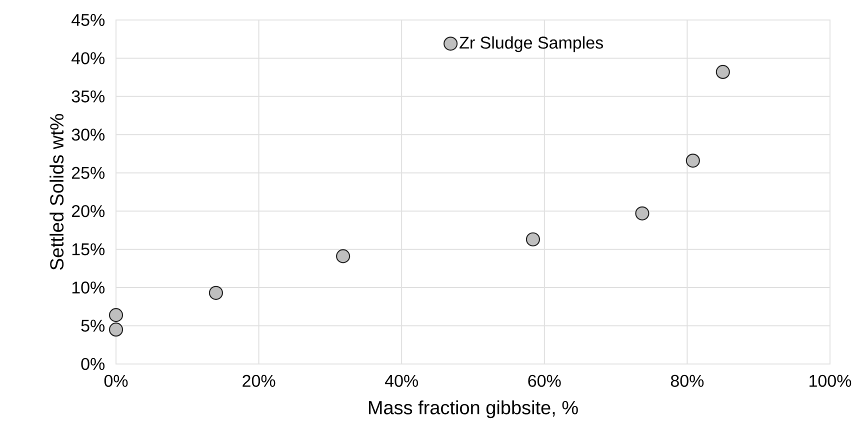  What do you see at coordinates (687, 380) in the screenshot?
I see `x-tick-label: 80%` at bounding box center [687, 380].